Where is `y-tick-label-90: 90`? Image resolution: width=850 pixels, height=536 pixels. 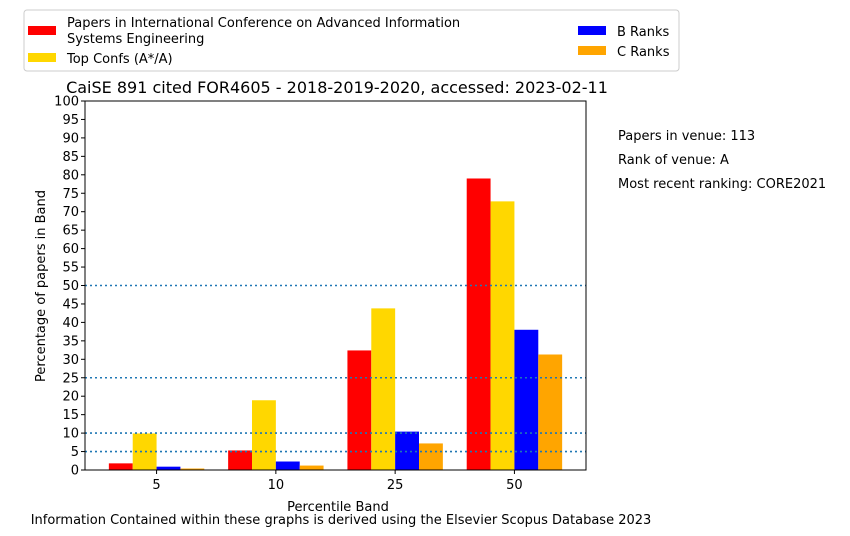
y-tick-label-90: 90 is located at coordinates (70, 138).